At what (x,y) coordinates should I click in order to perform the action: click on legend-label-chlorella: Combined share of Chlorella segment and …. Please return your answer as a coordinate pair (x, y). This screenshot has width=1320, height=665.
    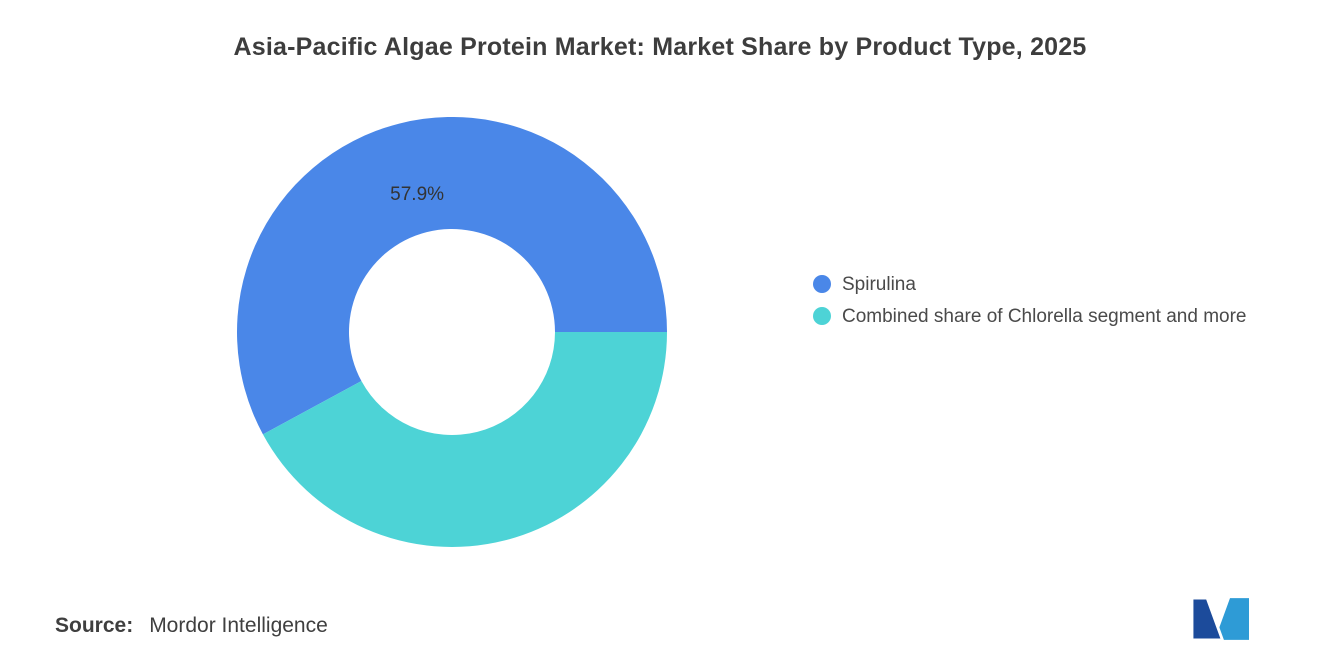
    Looking at the image, I should click on (1044, 316).